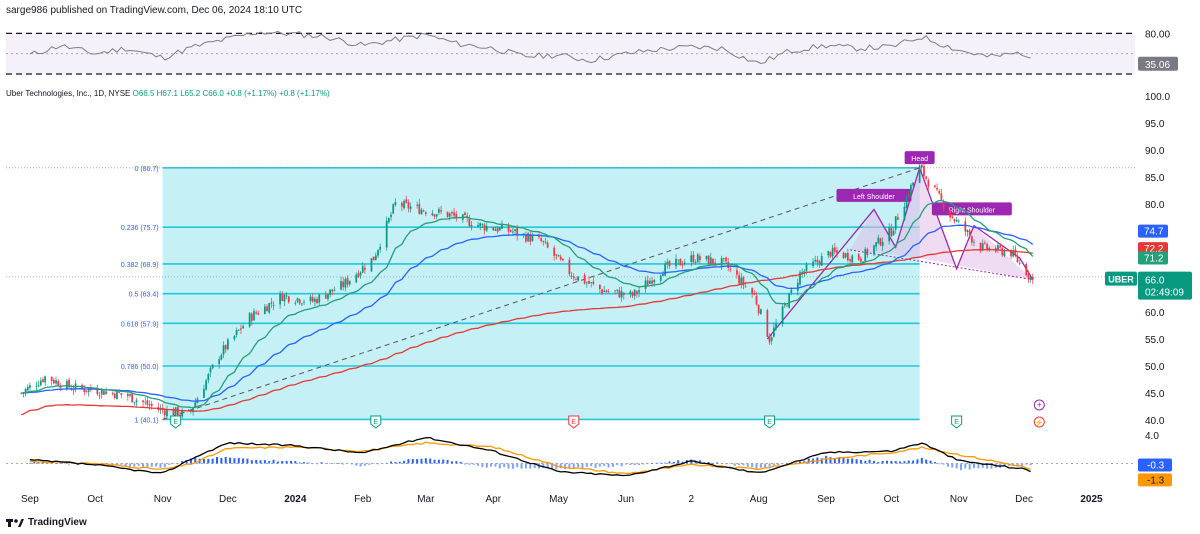  What do you see at coordinates (874, 197) in the screenshot?
I see `pattern-label-1: Left Shoulder` at bounding box center [874, 197].